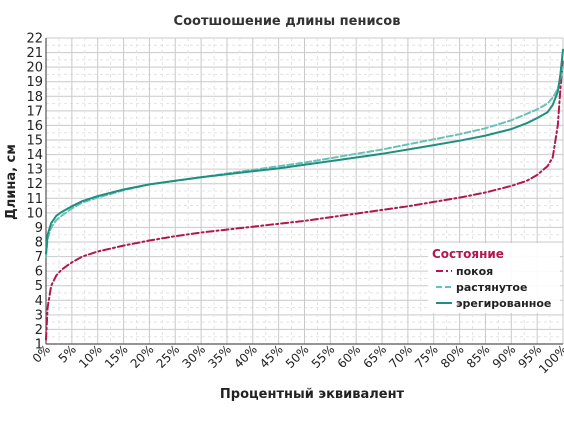  Describe the element at coordinates (34, 141) in the screenshot. I see `y-tick-label: 15` at that location.